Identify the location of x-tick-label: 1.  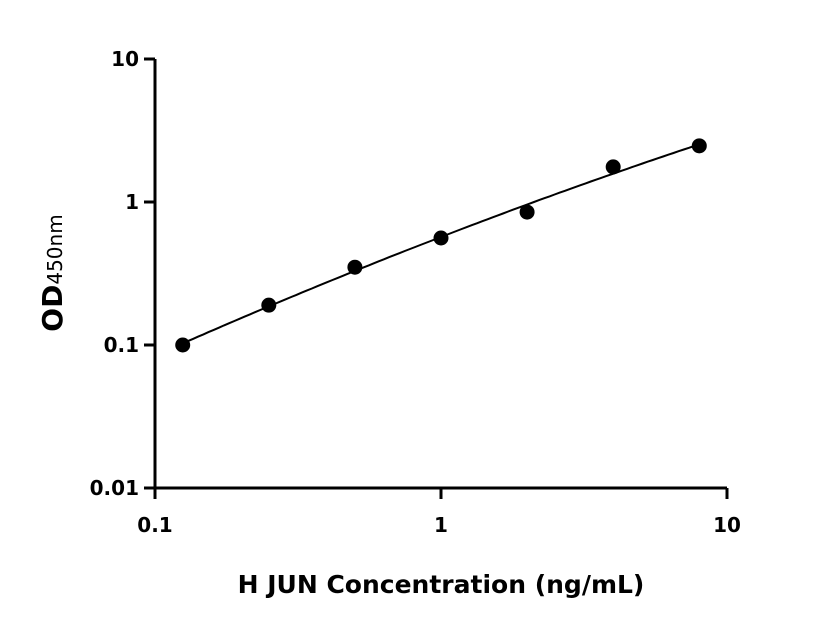
(441, 525).